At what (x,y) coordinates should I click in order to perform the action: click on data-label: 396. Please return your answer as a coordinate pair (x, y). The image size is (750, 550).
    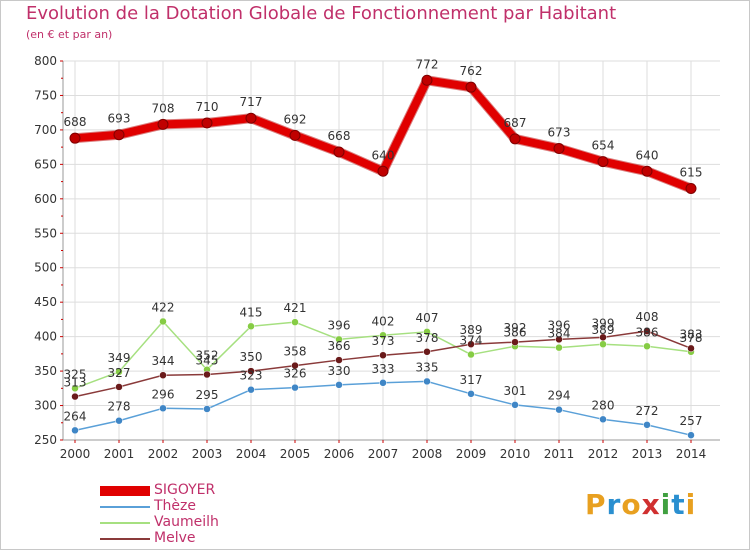
    Looking at the image, I should click on (559, 325).